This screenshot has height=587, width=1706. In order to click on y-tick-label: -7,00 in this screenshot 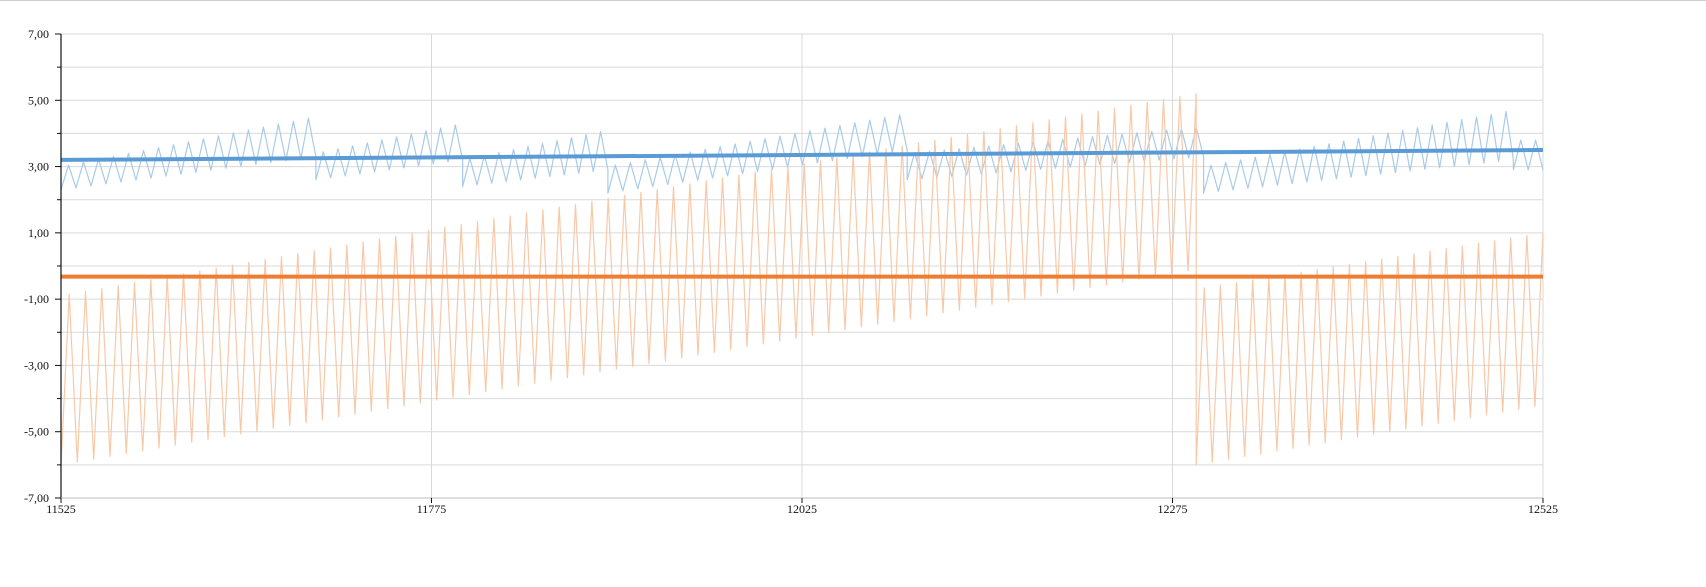, I will do `click(36, 498)`.